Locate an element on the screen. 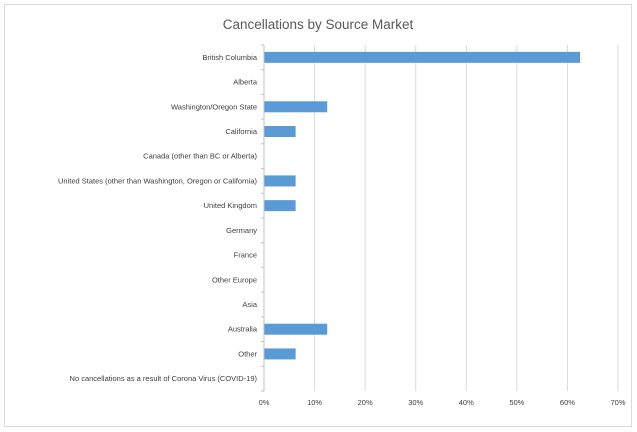 The height and width of the screenshot is (432, 637). x-tick-label: 10% is located at coordinates (314, 402).